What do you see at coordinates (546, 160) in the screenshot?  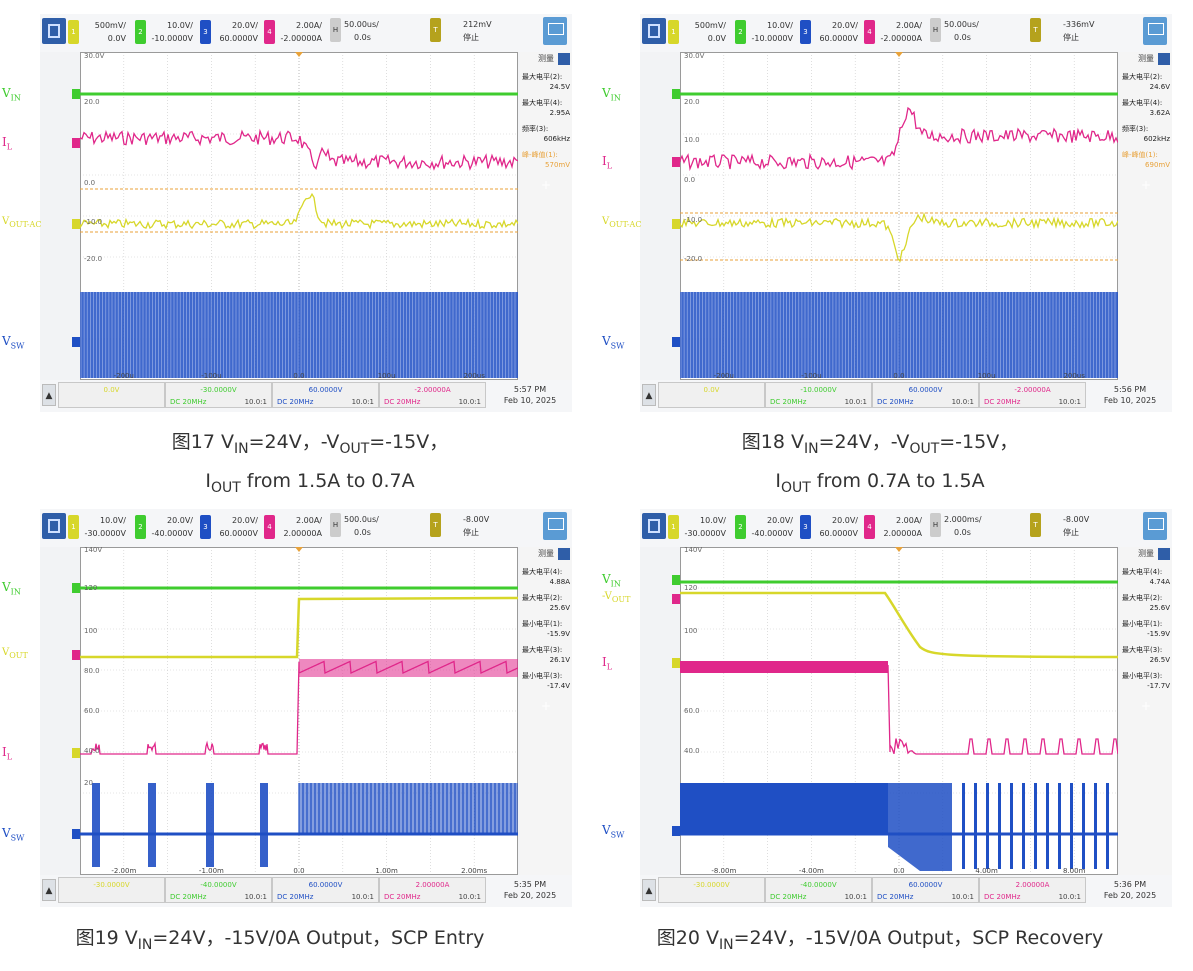 I see `measurement-item: 峰-峰值(1): 570mV` at bounding box center [546, 160].